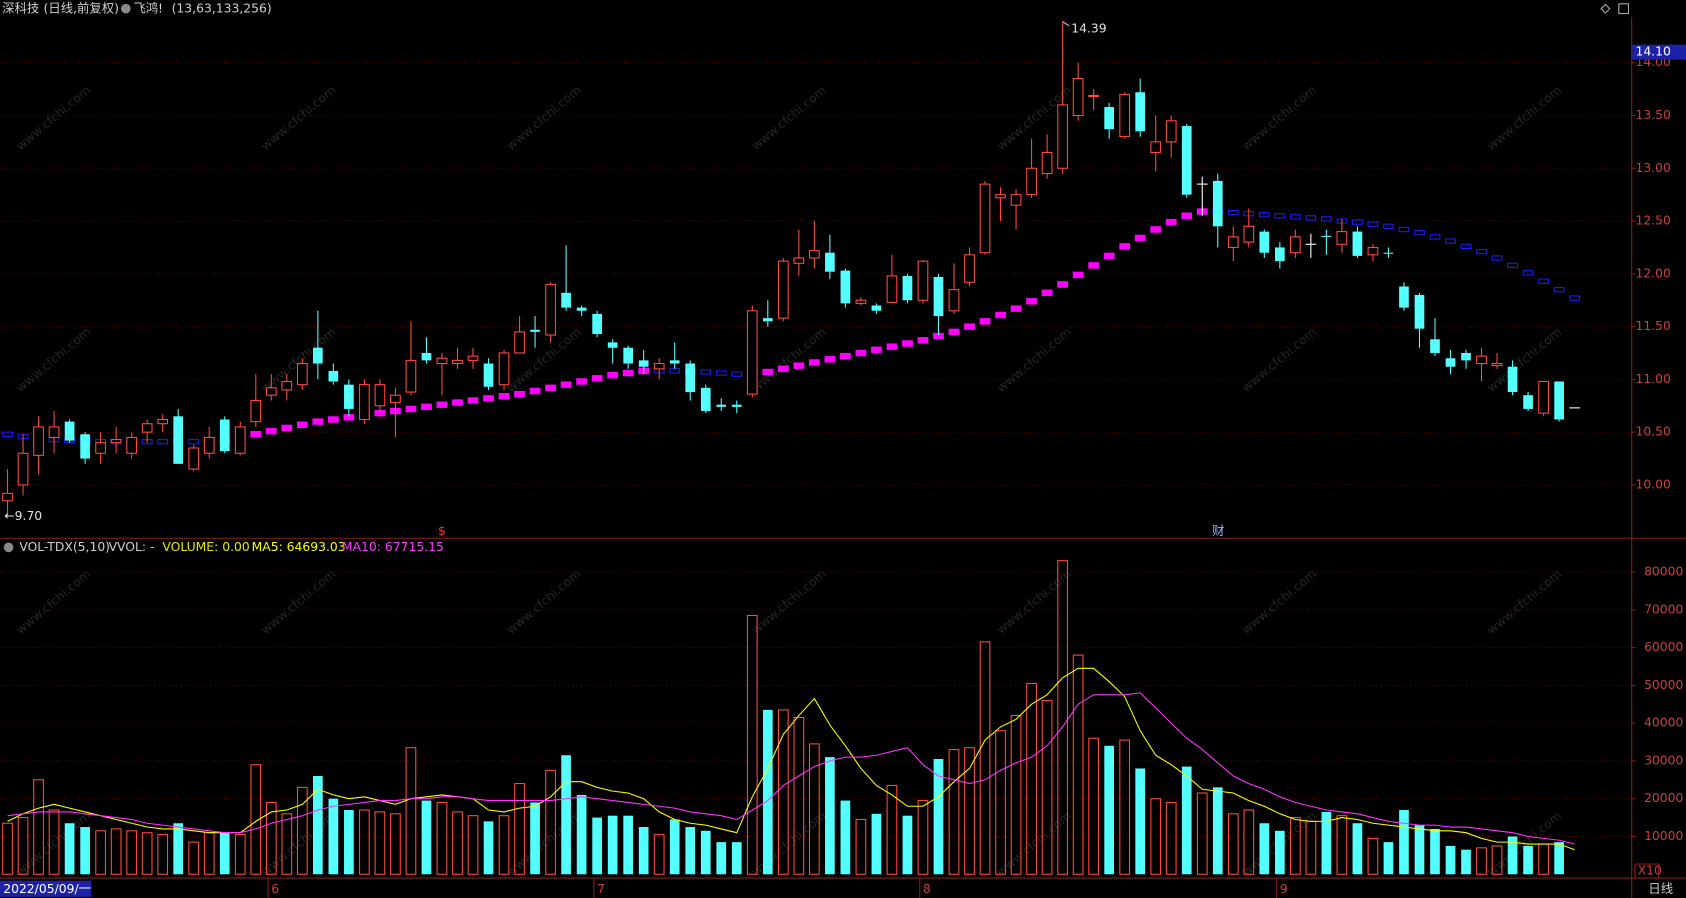  What do you see at coordinates (81, 7) in the screenshot?
I see `stock-mode: (日线,前复权)` at bounding box center [81, 7].